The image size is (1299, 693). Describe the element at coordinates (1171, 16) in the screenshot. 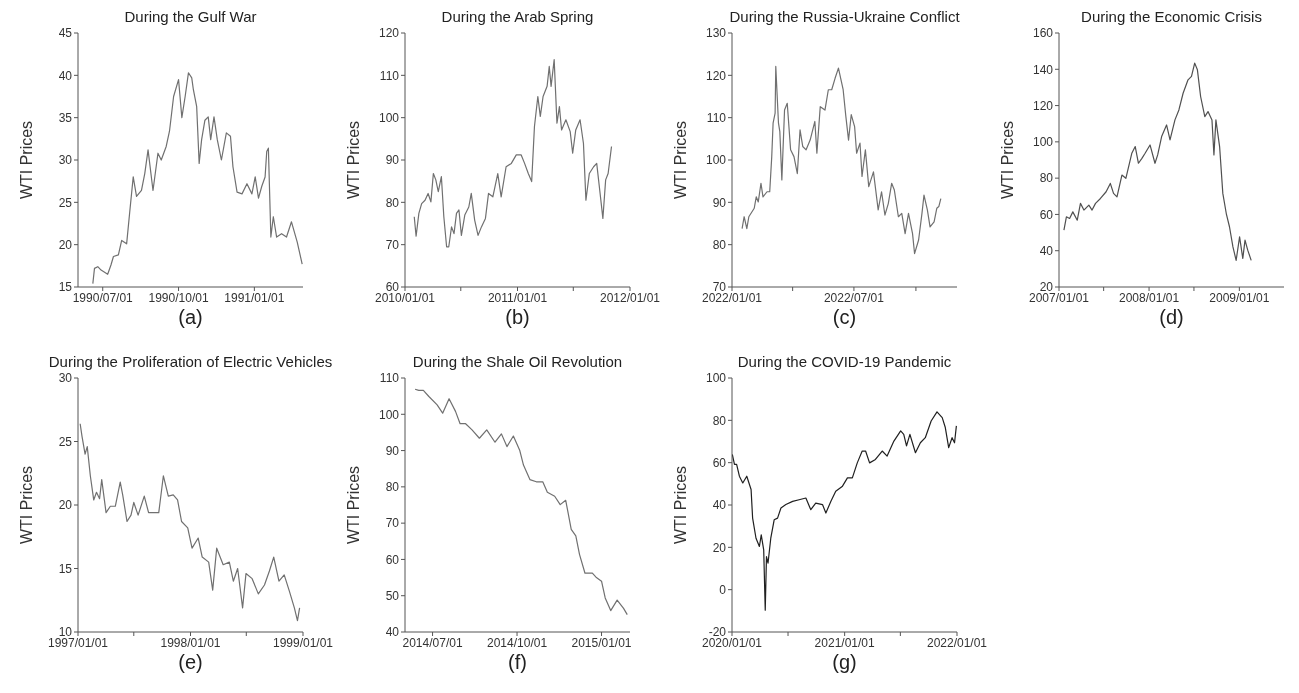

I see `chart-title: During the Economic Crisis` at that location.